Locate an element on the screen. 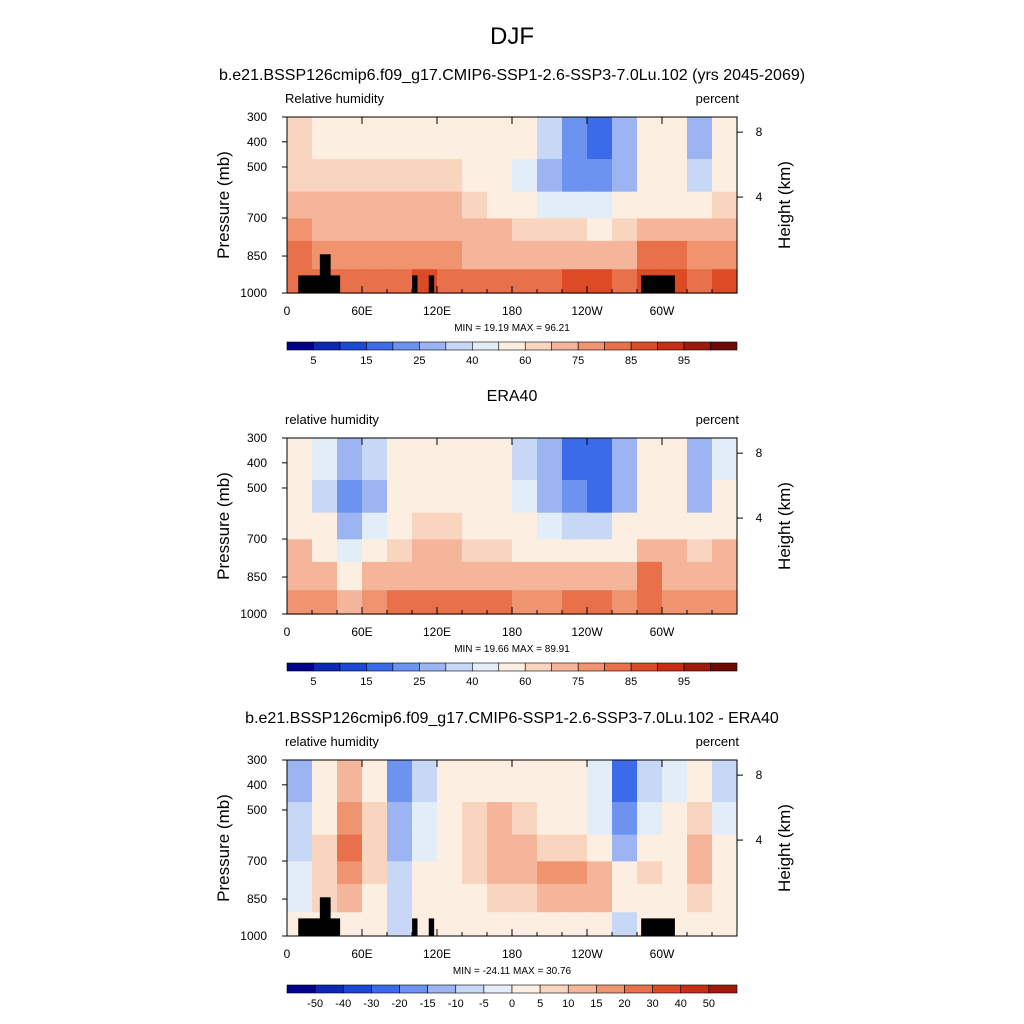 This screenshot has height=1024, width=1024. colorbar-label: -10 is located at coordinates (456, 1004).